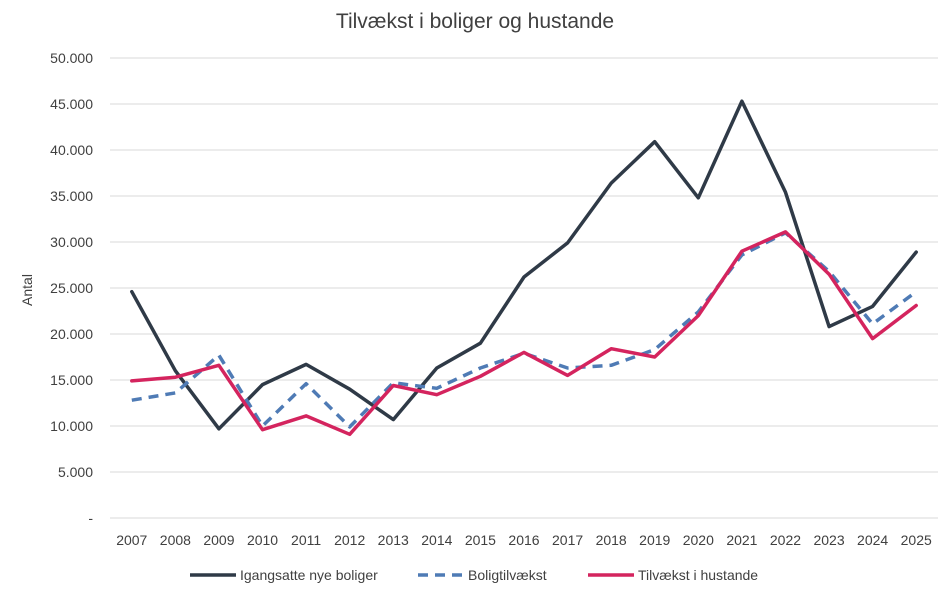  What do you see at coordinates (611, 540) in the screenshot?
I see `x-tick-label: 2018` at bounding box center [611, 540].